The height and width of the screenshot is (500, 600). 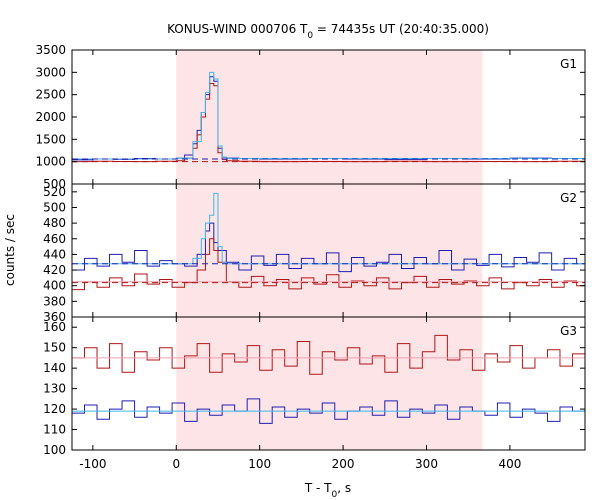 What do you see at coordinates (50, 117) in the screenshot?
I see `y-tick-label: 2000` at bounding box center [50, 117].